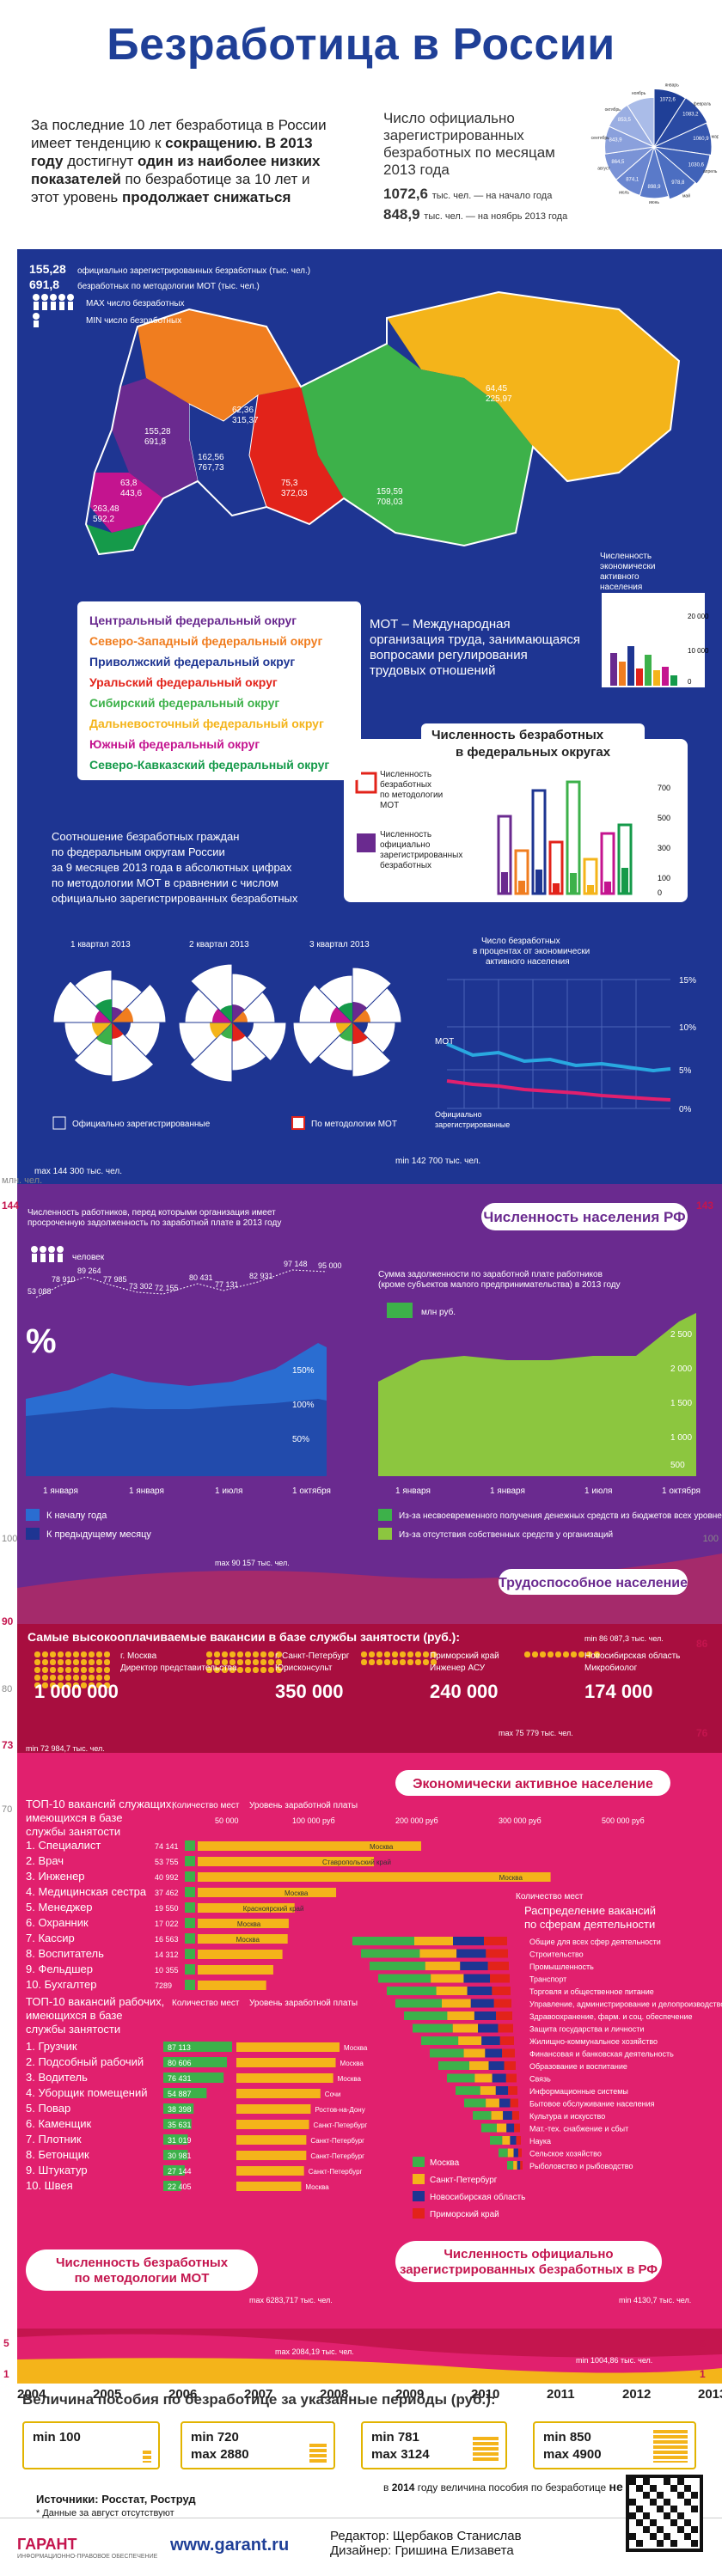  I want to click on service-count: 74 141, so click(167, 1846).